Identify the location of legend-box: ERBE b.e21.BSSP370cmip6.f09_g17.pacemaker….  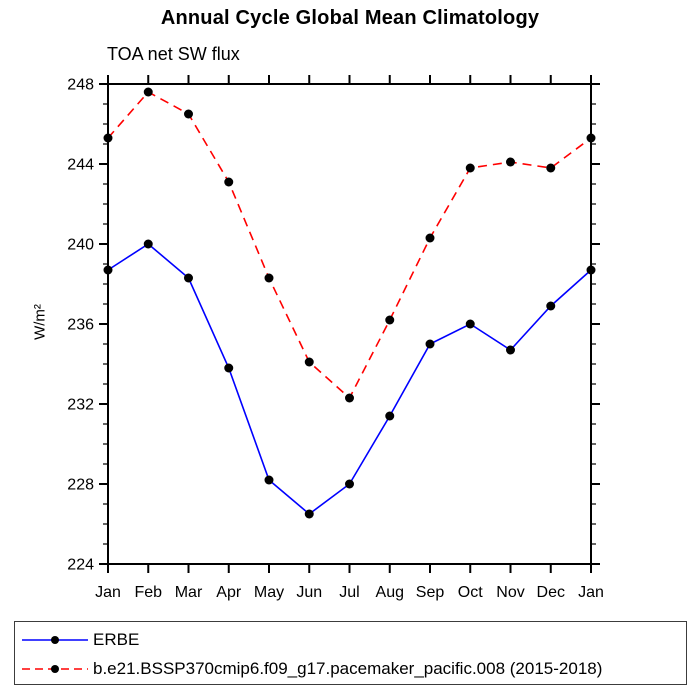
(350, 653).